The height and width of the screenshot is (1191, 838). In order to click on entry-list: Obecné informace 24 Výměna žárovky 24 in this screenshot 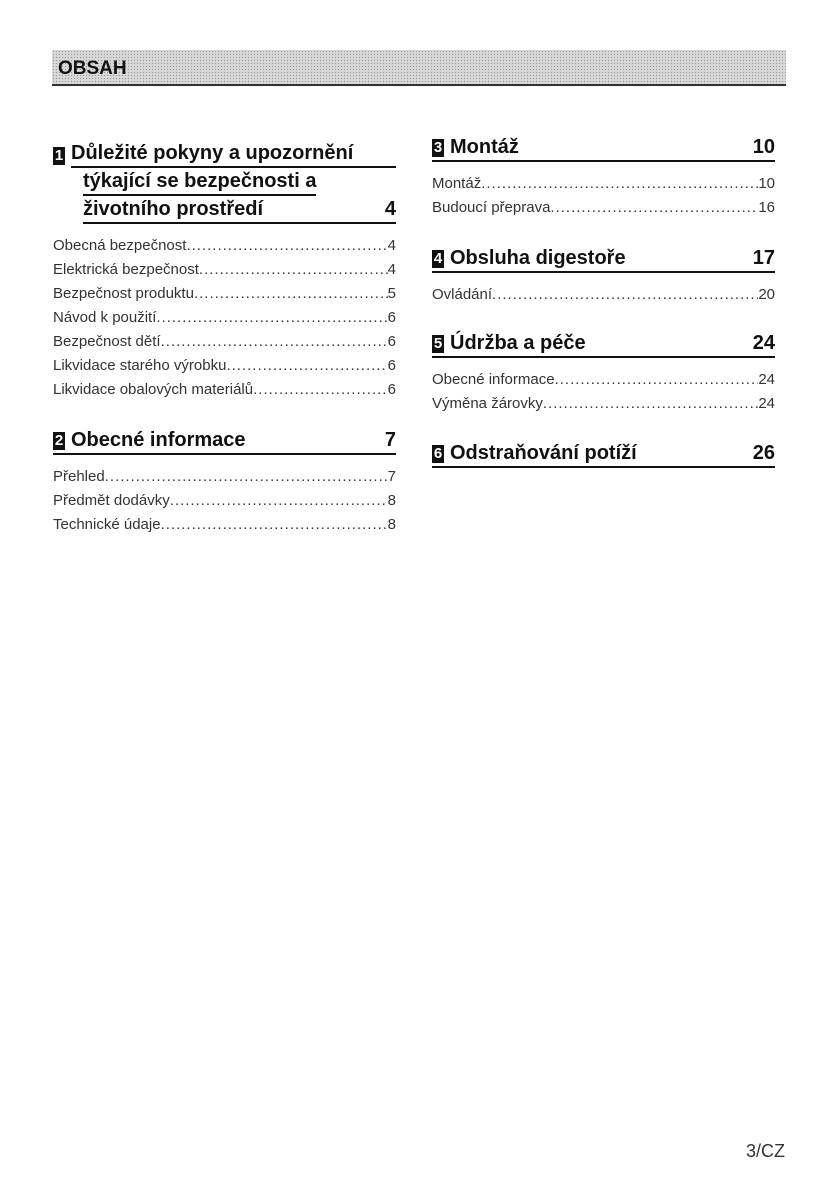, I will do `click(603, 392)`.